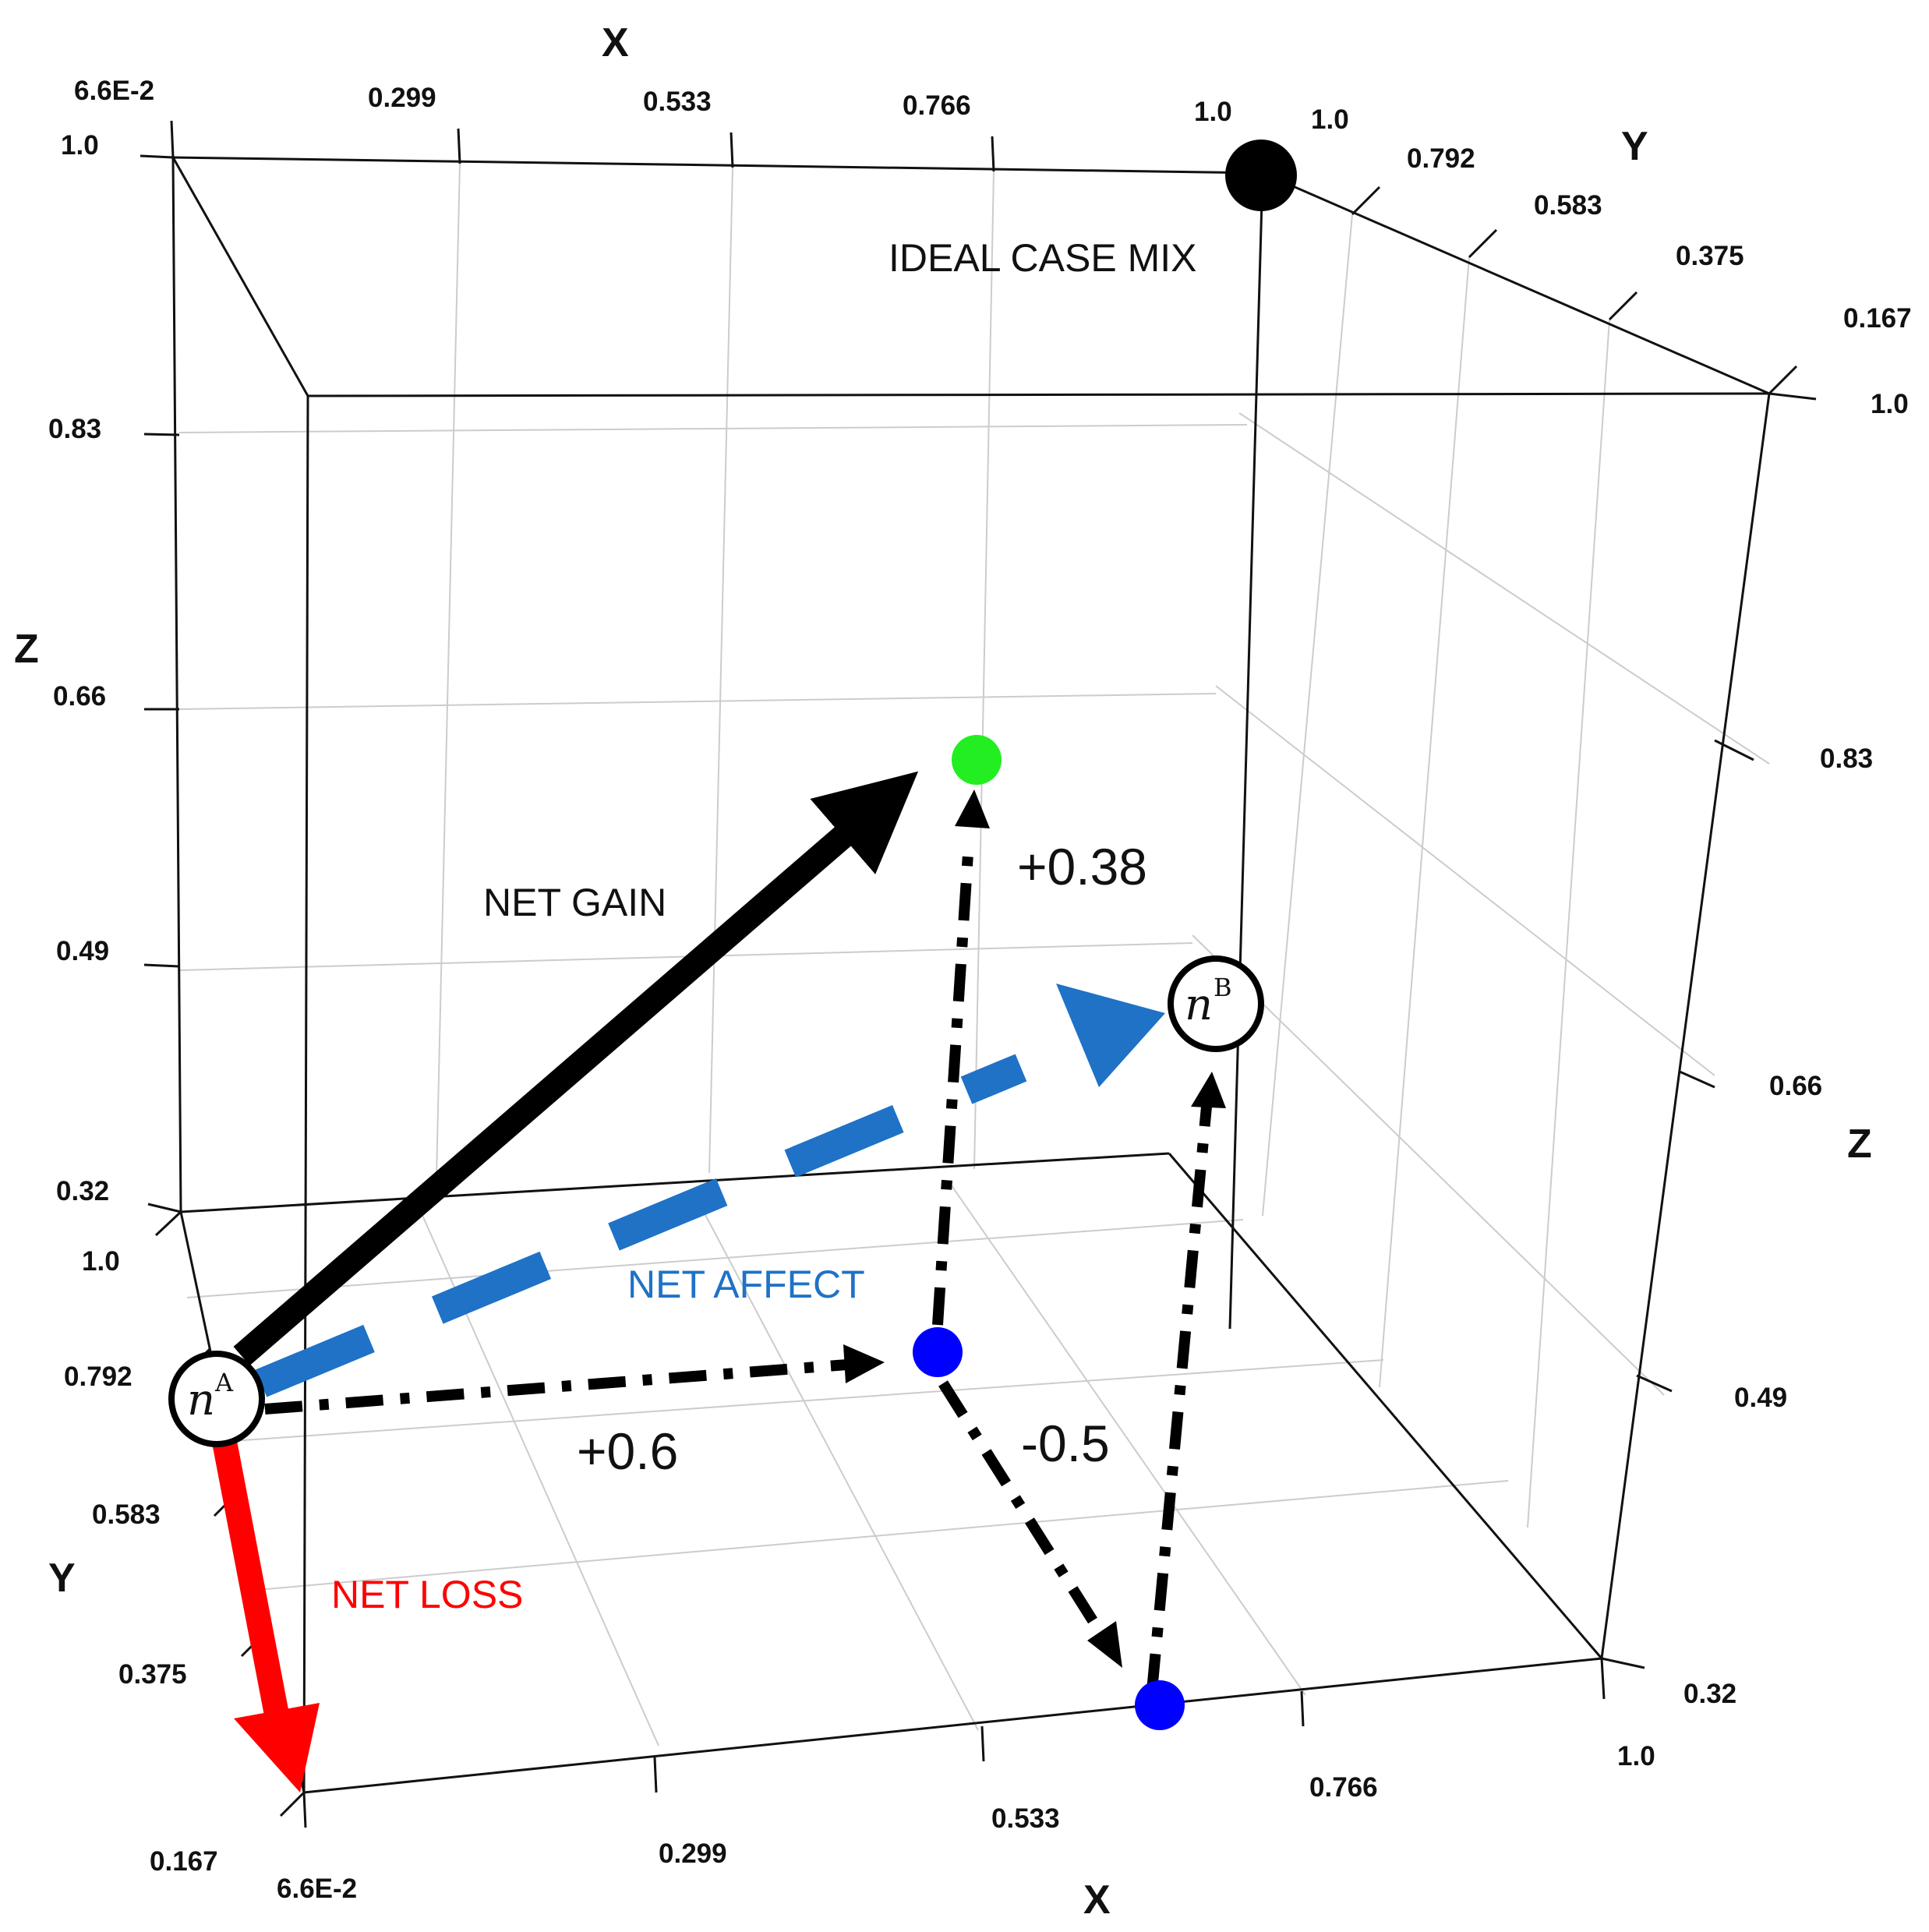 The height and width of the screenshot is (1932, 1929). What do you see at coordinates (317, 1889) in the screenshot?
I see `x-tick-bottom-0: 6.6E-2` at bounding box center [317, 1889].